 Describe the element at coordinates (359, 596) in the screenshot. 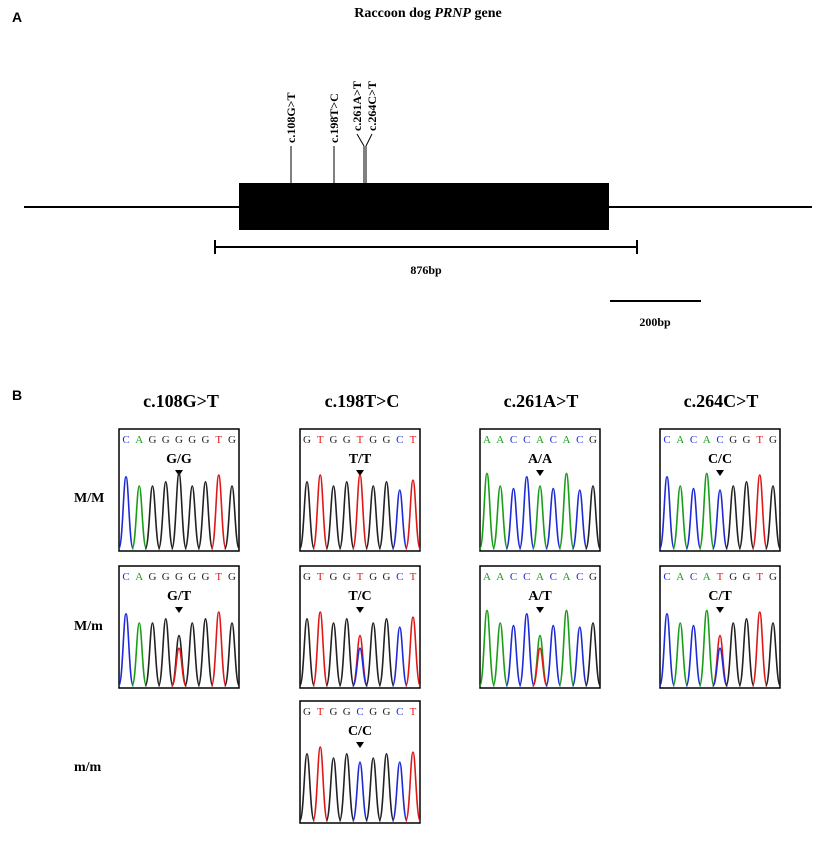

I see `genotype-label: T/C` at that location.